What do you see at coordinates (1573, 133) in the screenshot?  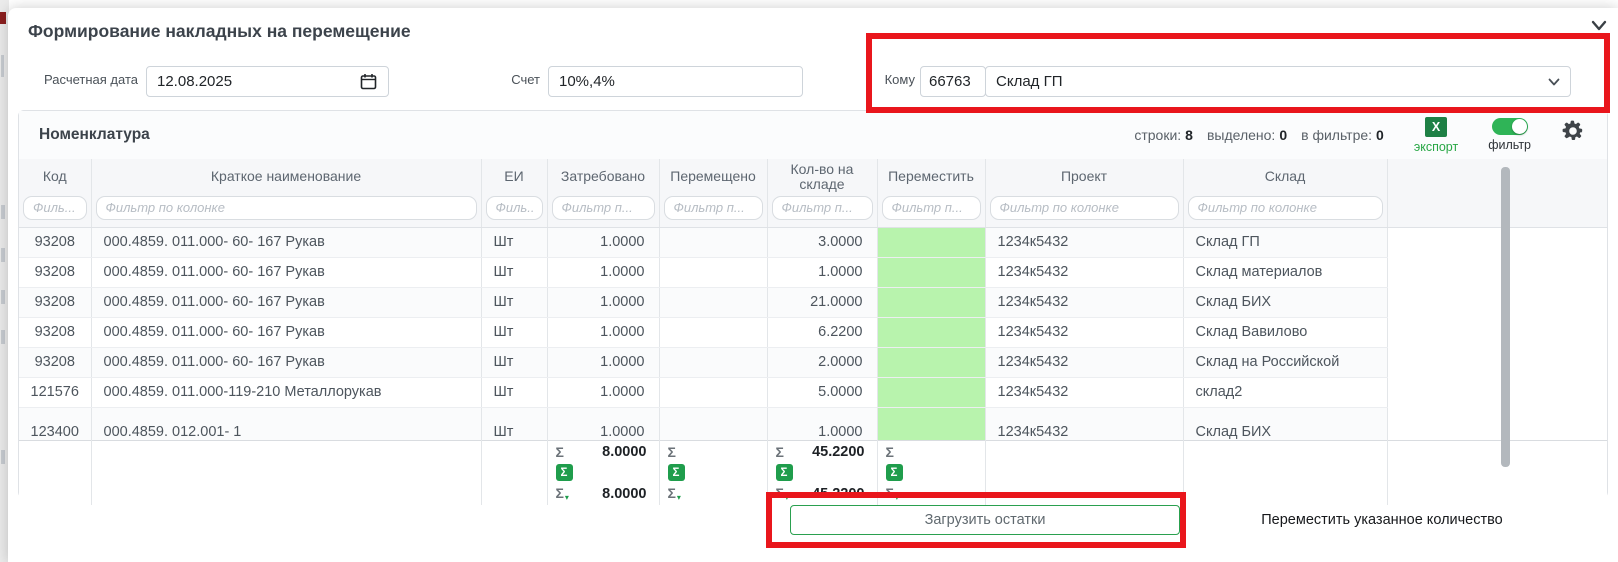 I see `gear-icon` at bounding box center [1573, 133].